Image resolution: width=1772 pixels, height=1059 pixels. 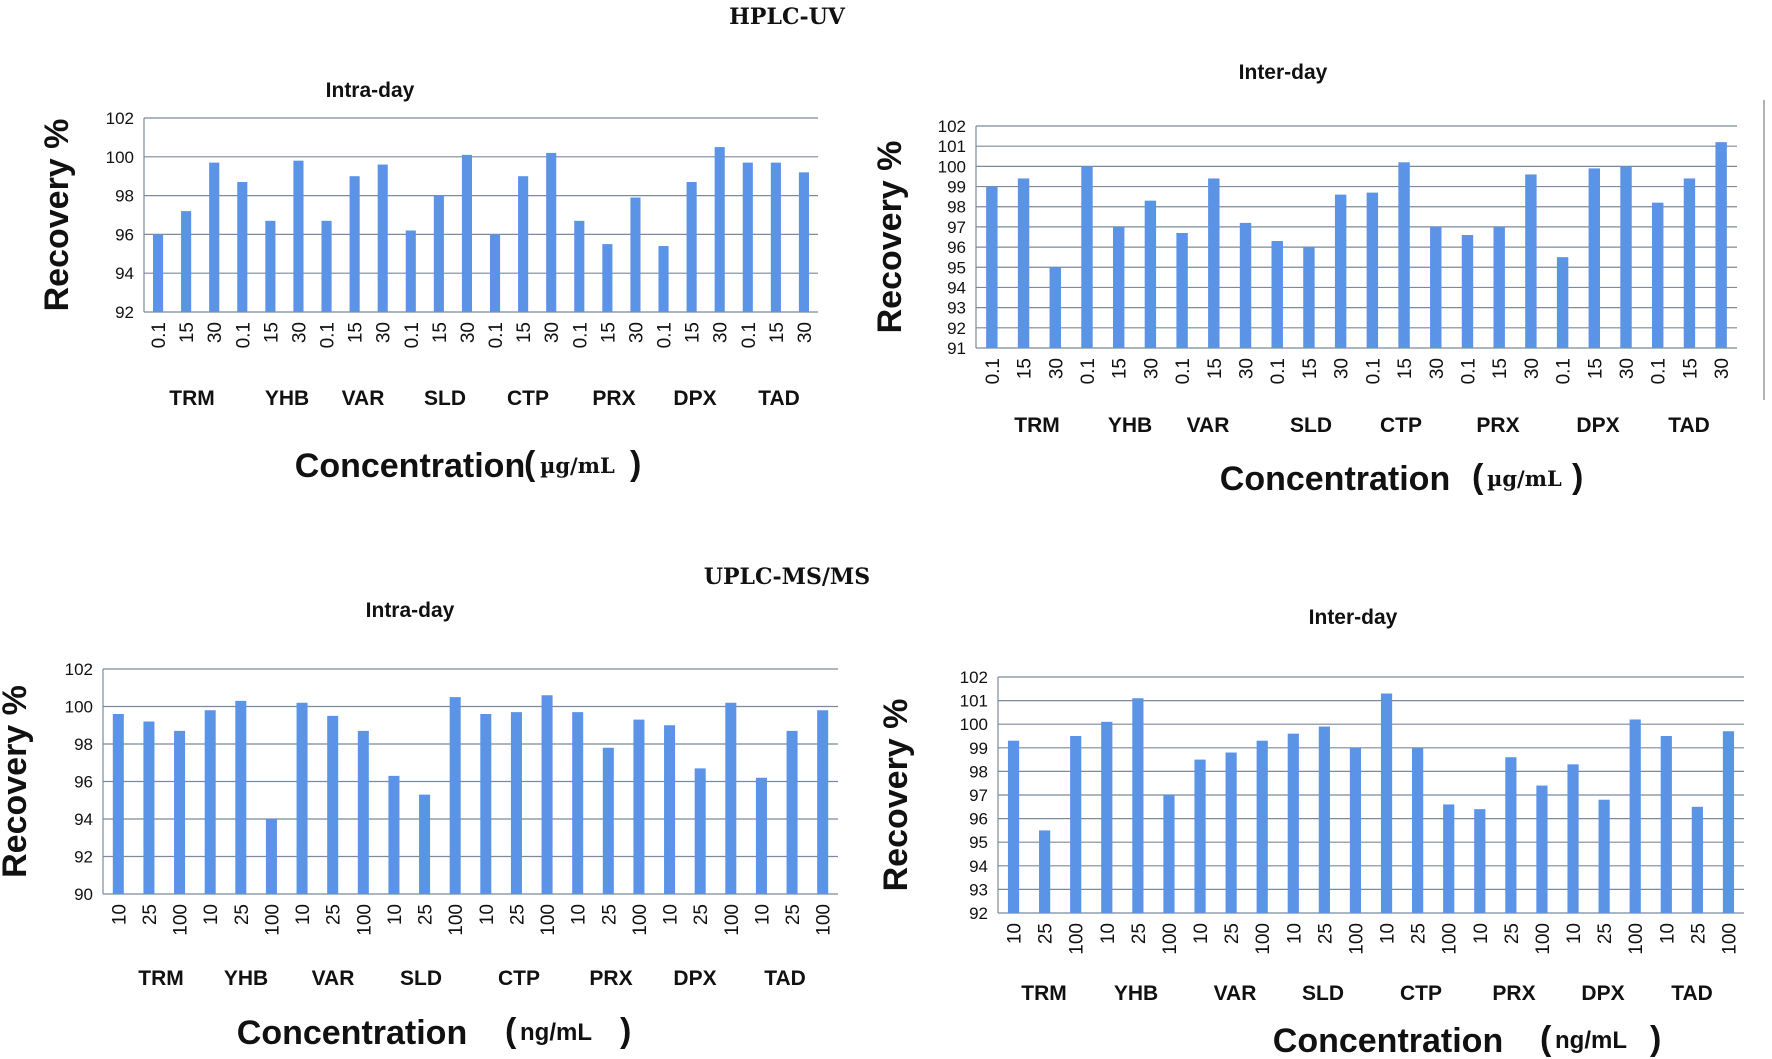 What do you see at coordinates (410, 610) in the screenshot?
I see `chart-title: Intra-day` at bounding box center [410, 610].